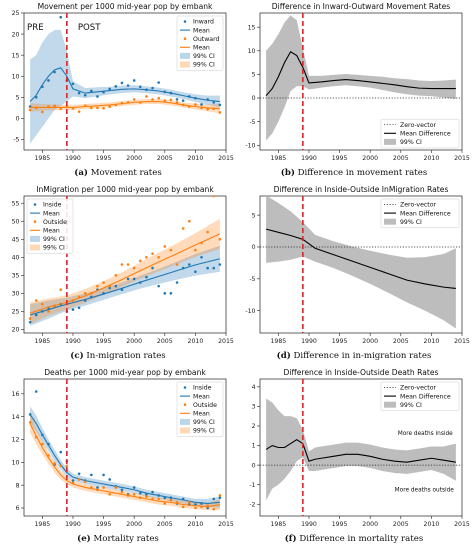 This screenshot has width=472, height=550. I want to click on y-tick-label: 1, so click(254, 446).